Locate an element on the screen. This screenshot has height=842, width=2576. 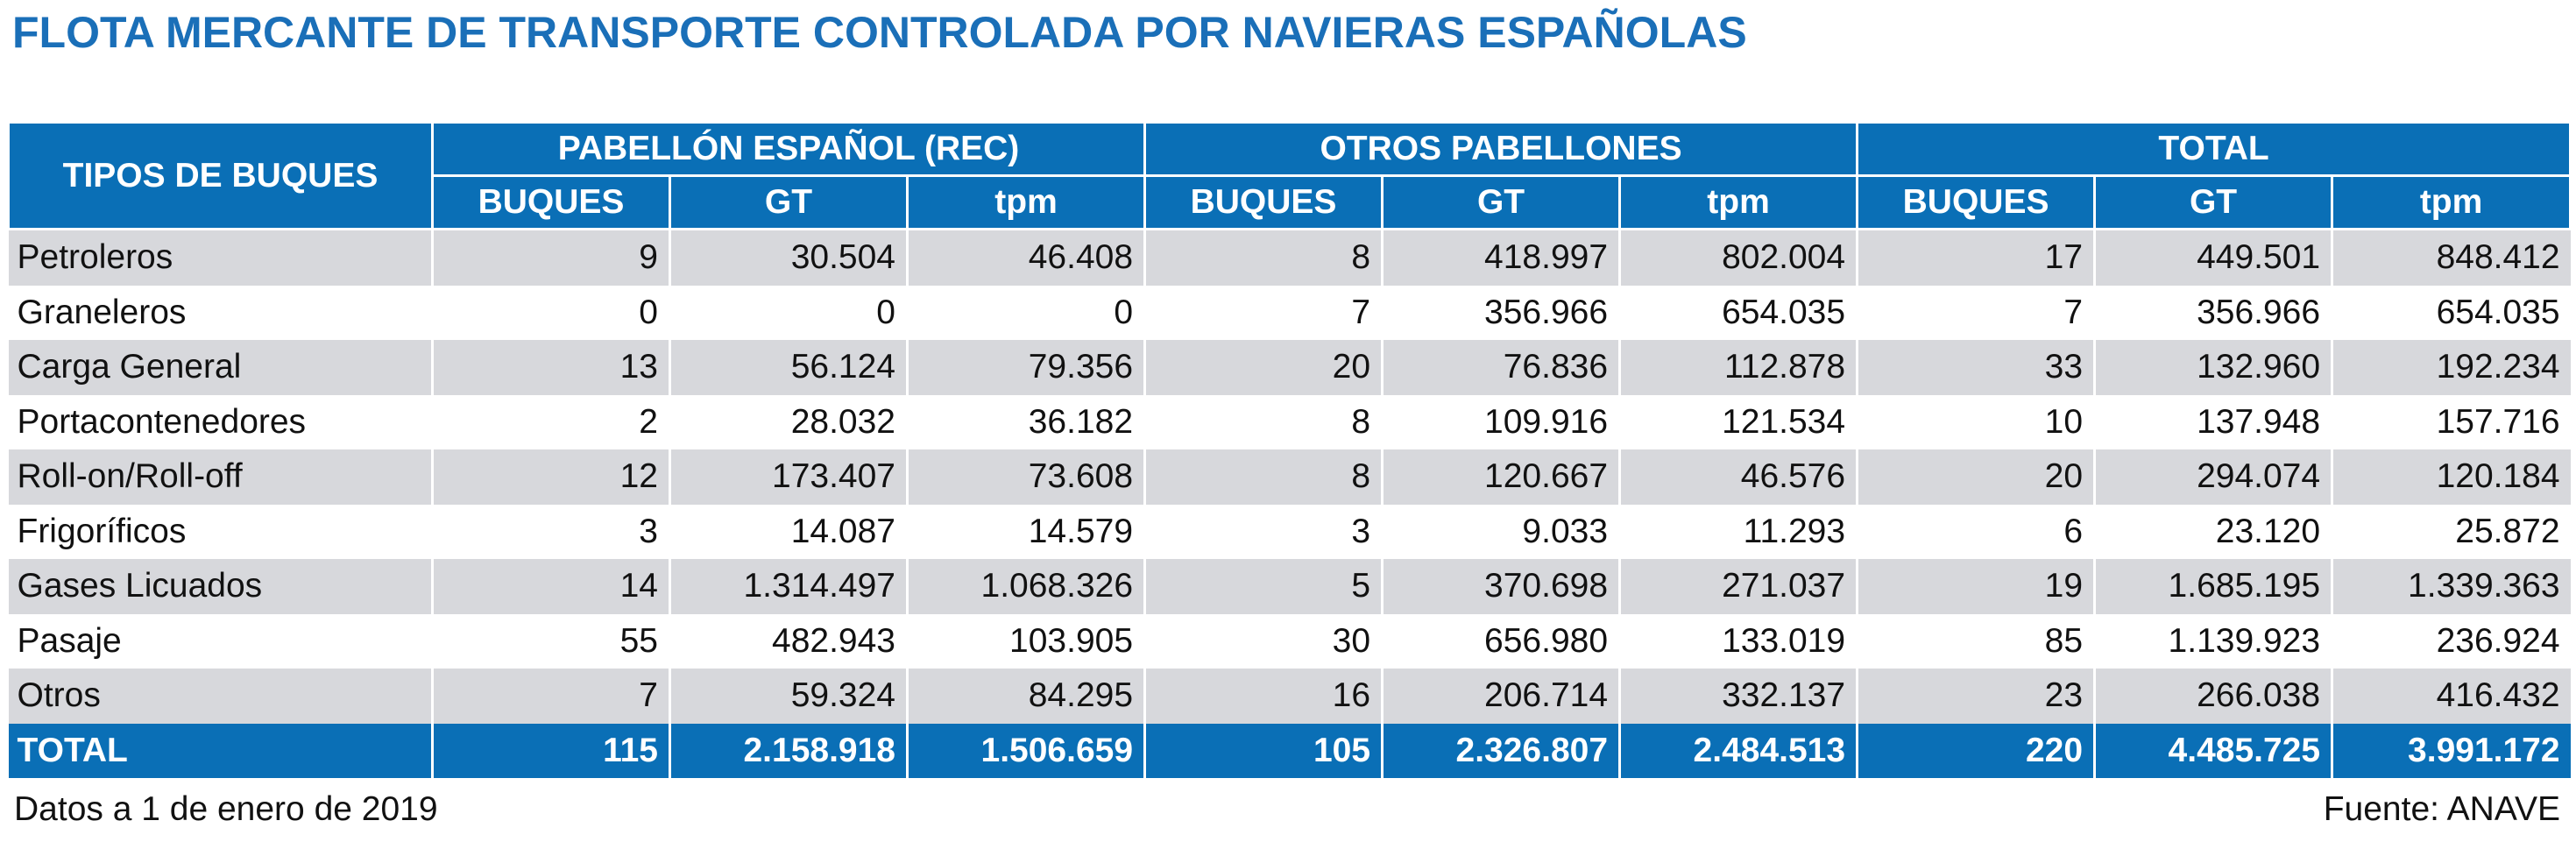
cell-value: 112.878 is located at coordinates (1738, 367).